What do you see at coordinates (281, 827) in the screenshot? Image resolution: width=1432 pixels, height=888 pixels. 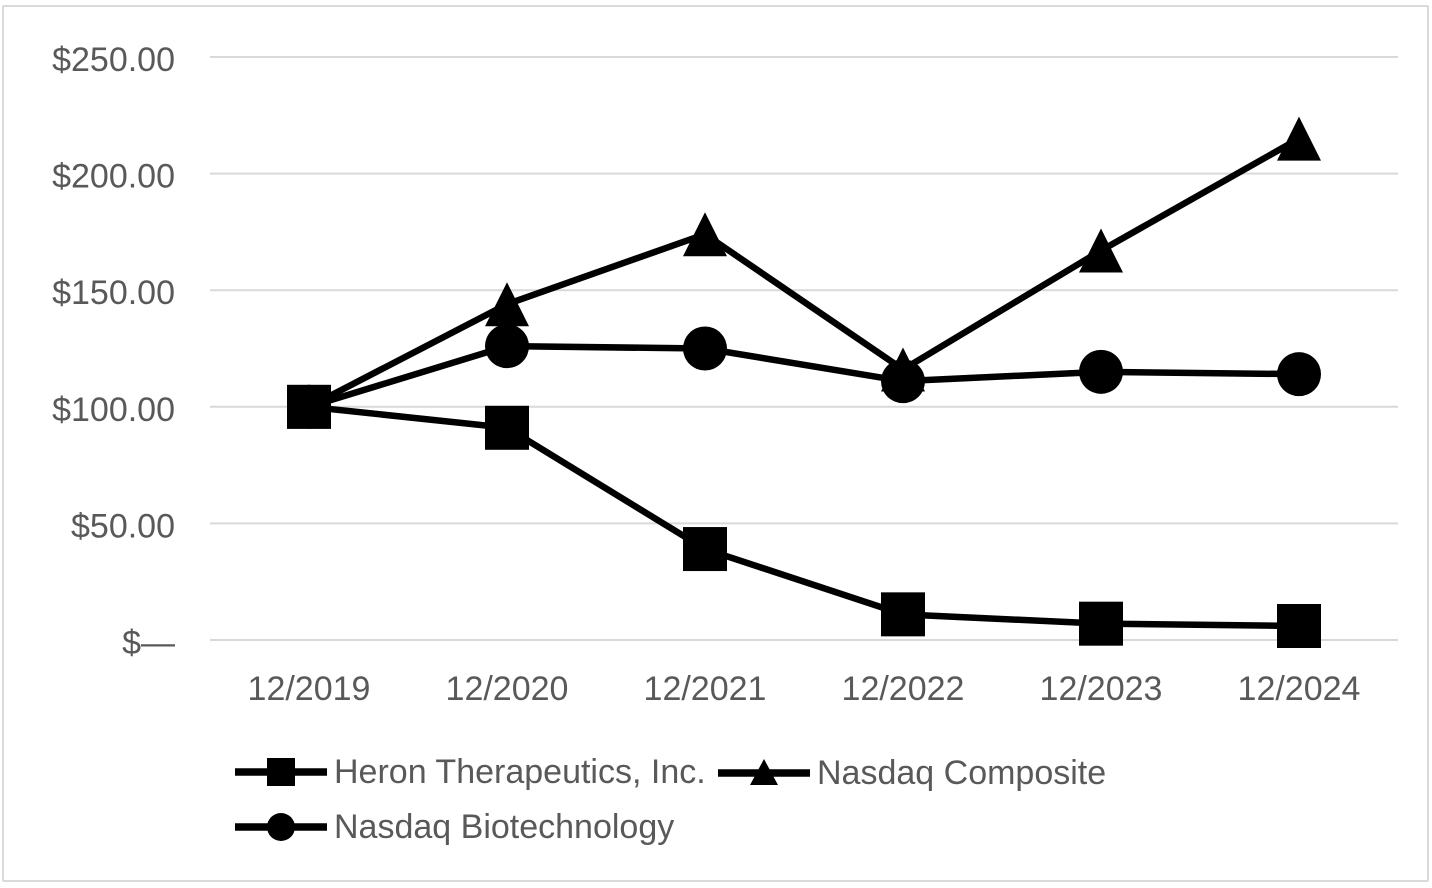 I see `circle-marker-icon` at bounding box center [281, 827].